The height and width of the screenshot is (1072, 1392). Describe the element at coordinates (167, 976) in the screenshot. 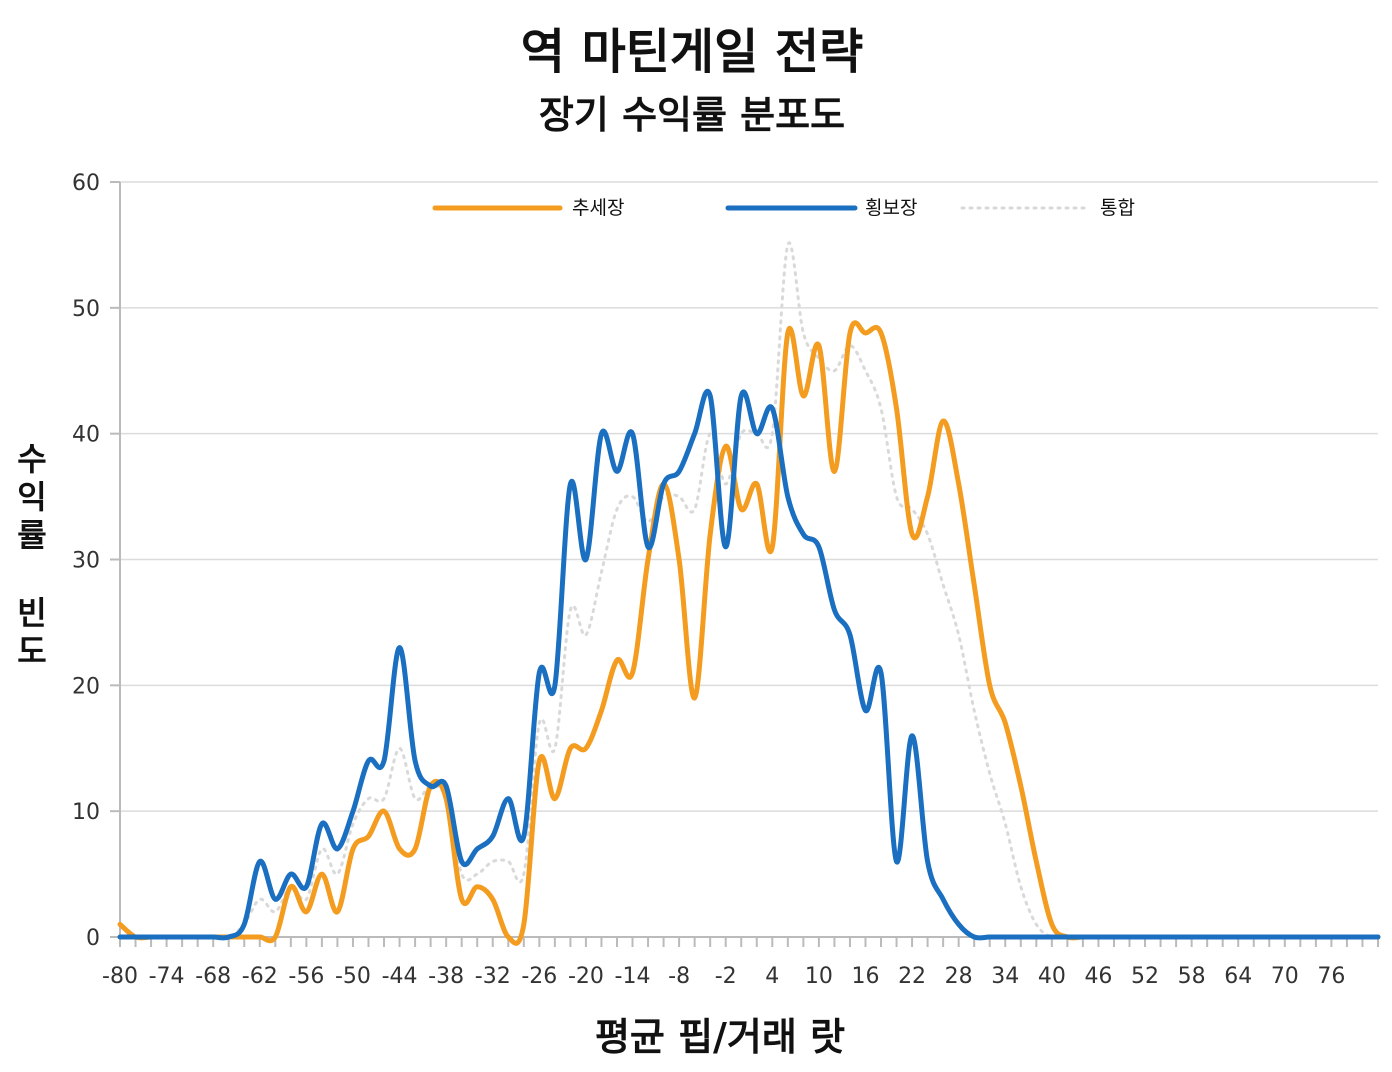

I see `x-tick-label: -74` at that location.